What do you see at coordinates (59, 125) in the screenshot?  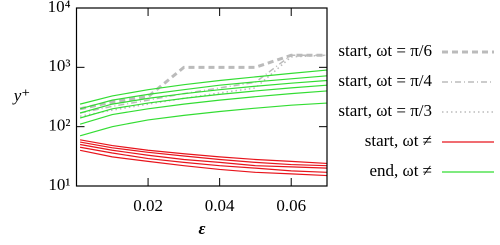 I see `y-tick-label: 10²` at bounding box center [59, 125].